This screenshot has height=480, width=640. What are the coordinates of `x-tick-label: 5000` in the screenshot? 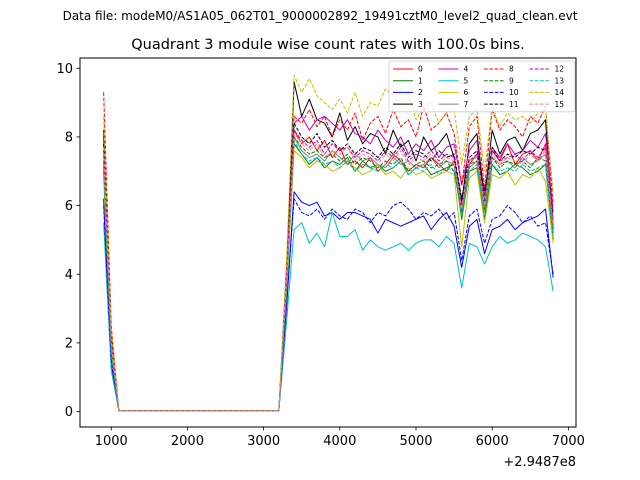 It's located at (415, 441).